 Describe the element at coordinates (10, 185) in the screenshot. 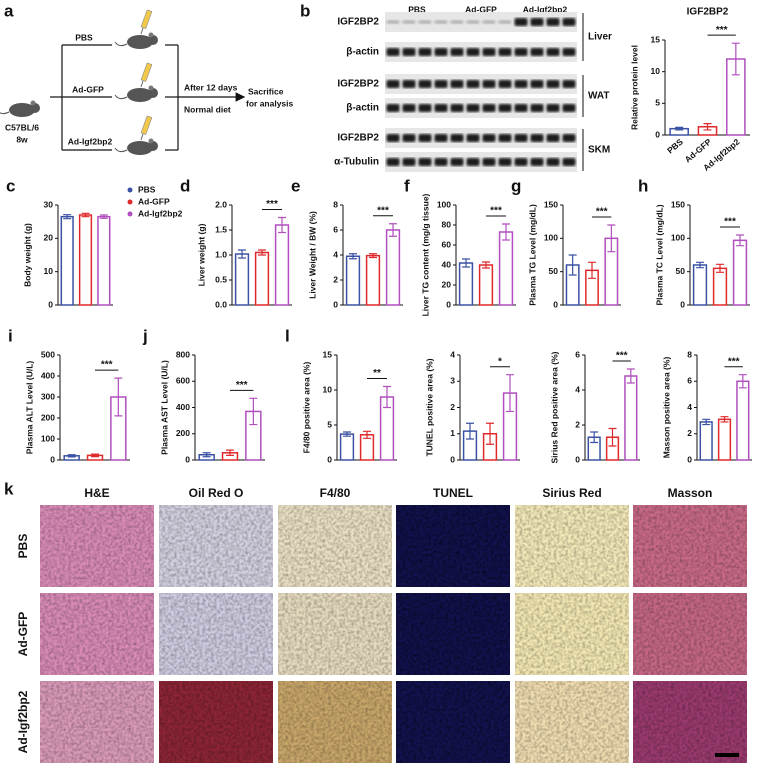

I see `panel-letter: c` at that location.